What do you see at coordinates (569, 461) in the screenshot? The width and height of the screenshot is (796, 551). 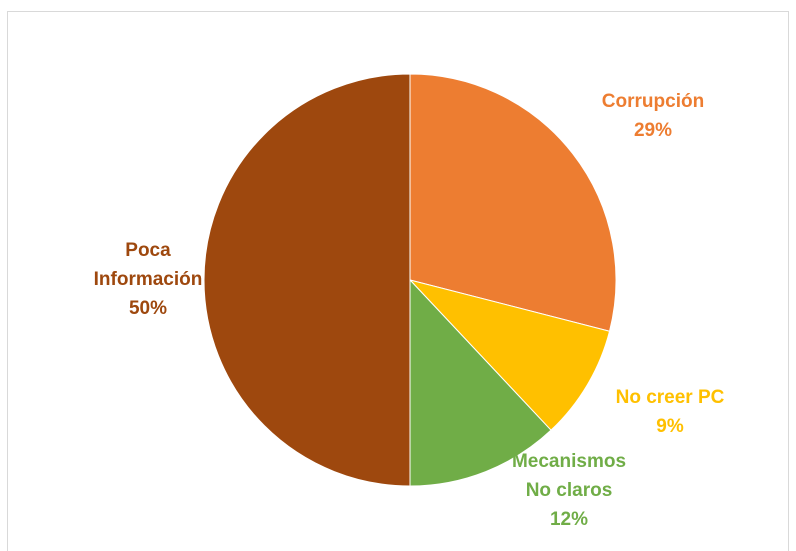 I see `pie-label-line: Mecanismos` at bounding box center [569, 461].